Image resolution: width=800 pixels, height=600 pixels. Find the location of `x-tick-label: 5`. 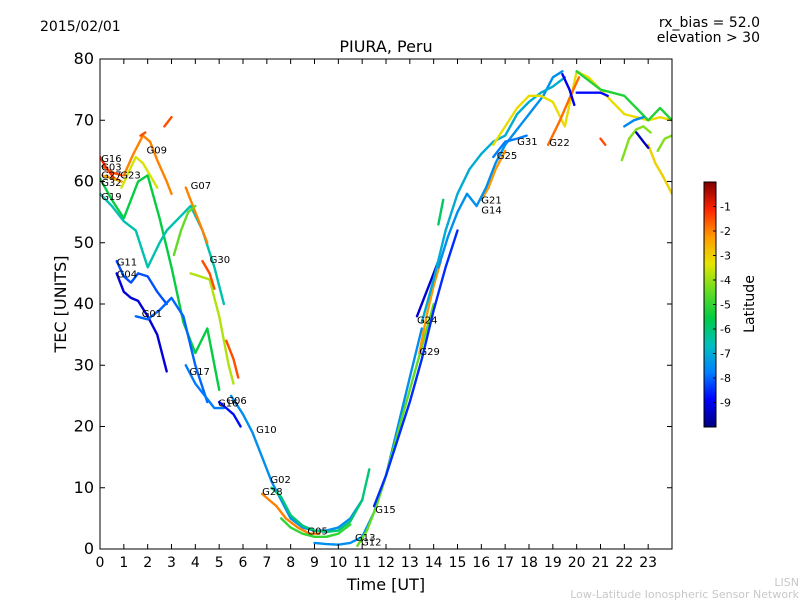

x-tick-label: 5 is located at coordinates (219, 563).